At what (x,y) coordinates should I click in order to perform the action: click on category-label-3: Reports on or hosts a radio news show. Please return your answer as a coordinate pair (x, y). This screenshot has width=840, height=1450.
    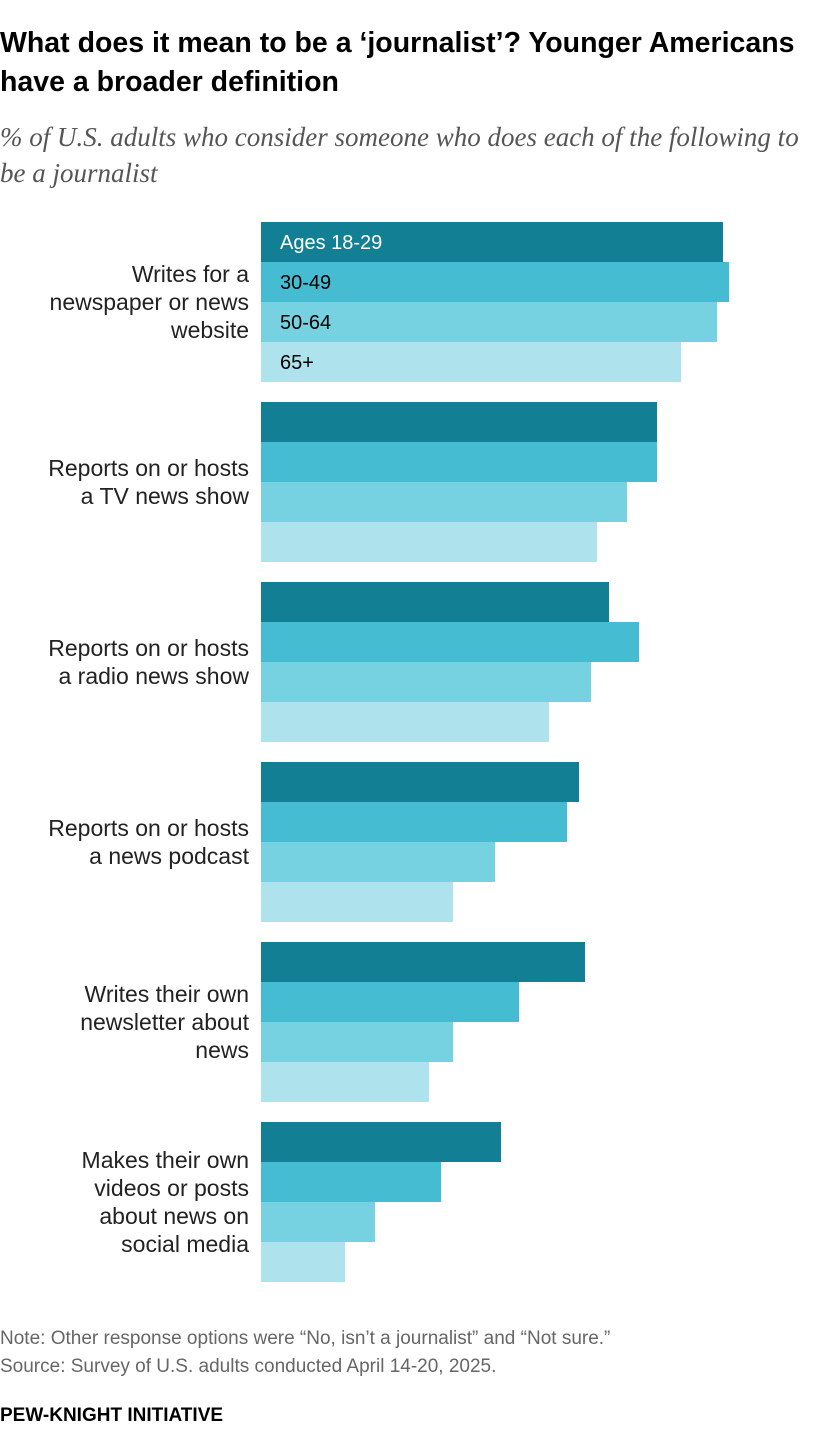
    Looking at the image, I should click on (148, 662).